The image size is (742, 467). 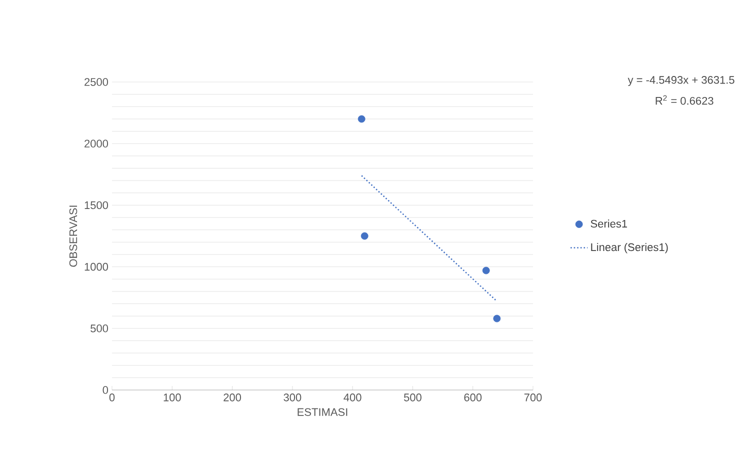 What do you see at coordinates (73, 236) in the screenshot?
I see `y-axis-title: OBSERVASI` at bounding box center [73, 236].